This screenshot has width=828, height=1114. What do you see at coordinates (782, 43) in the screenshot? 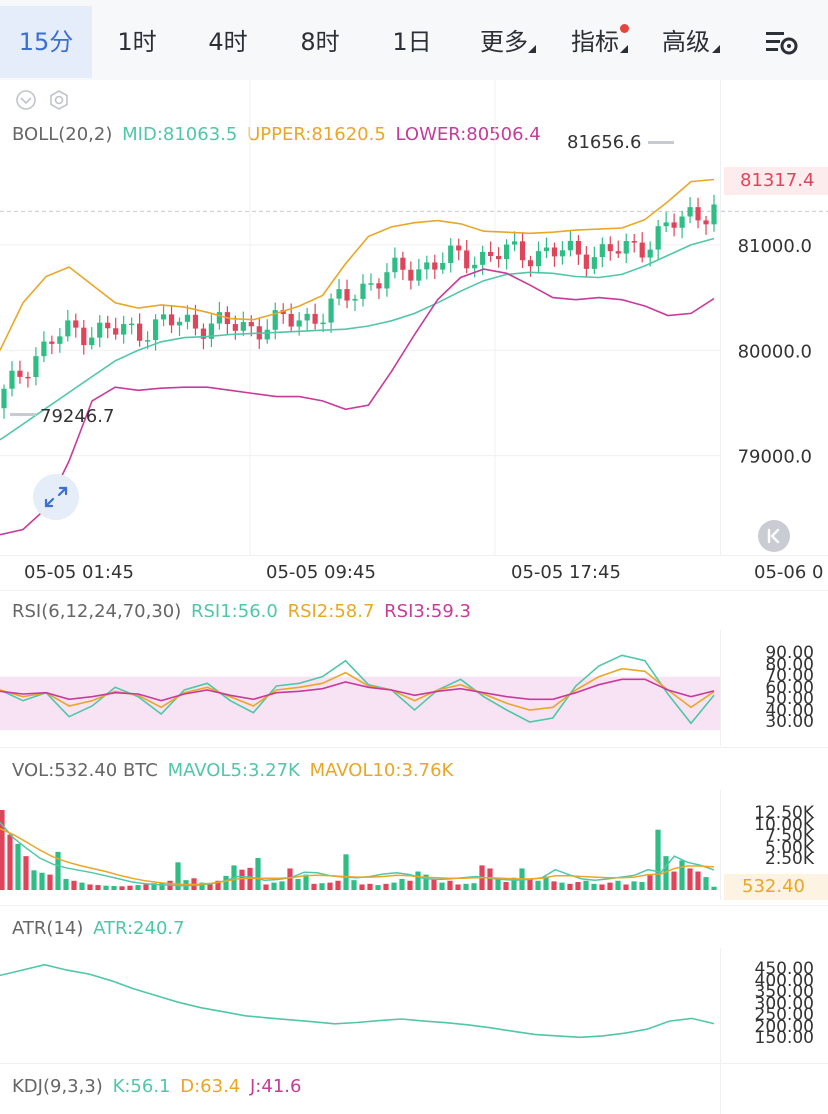
I see `chart-settings-icon` at bounding box center [782, 43].